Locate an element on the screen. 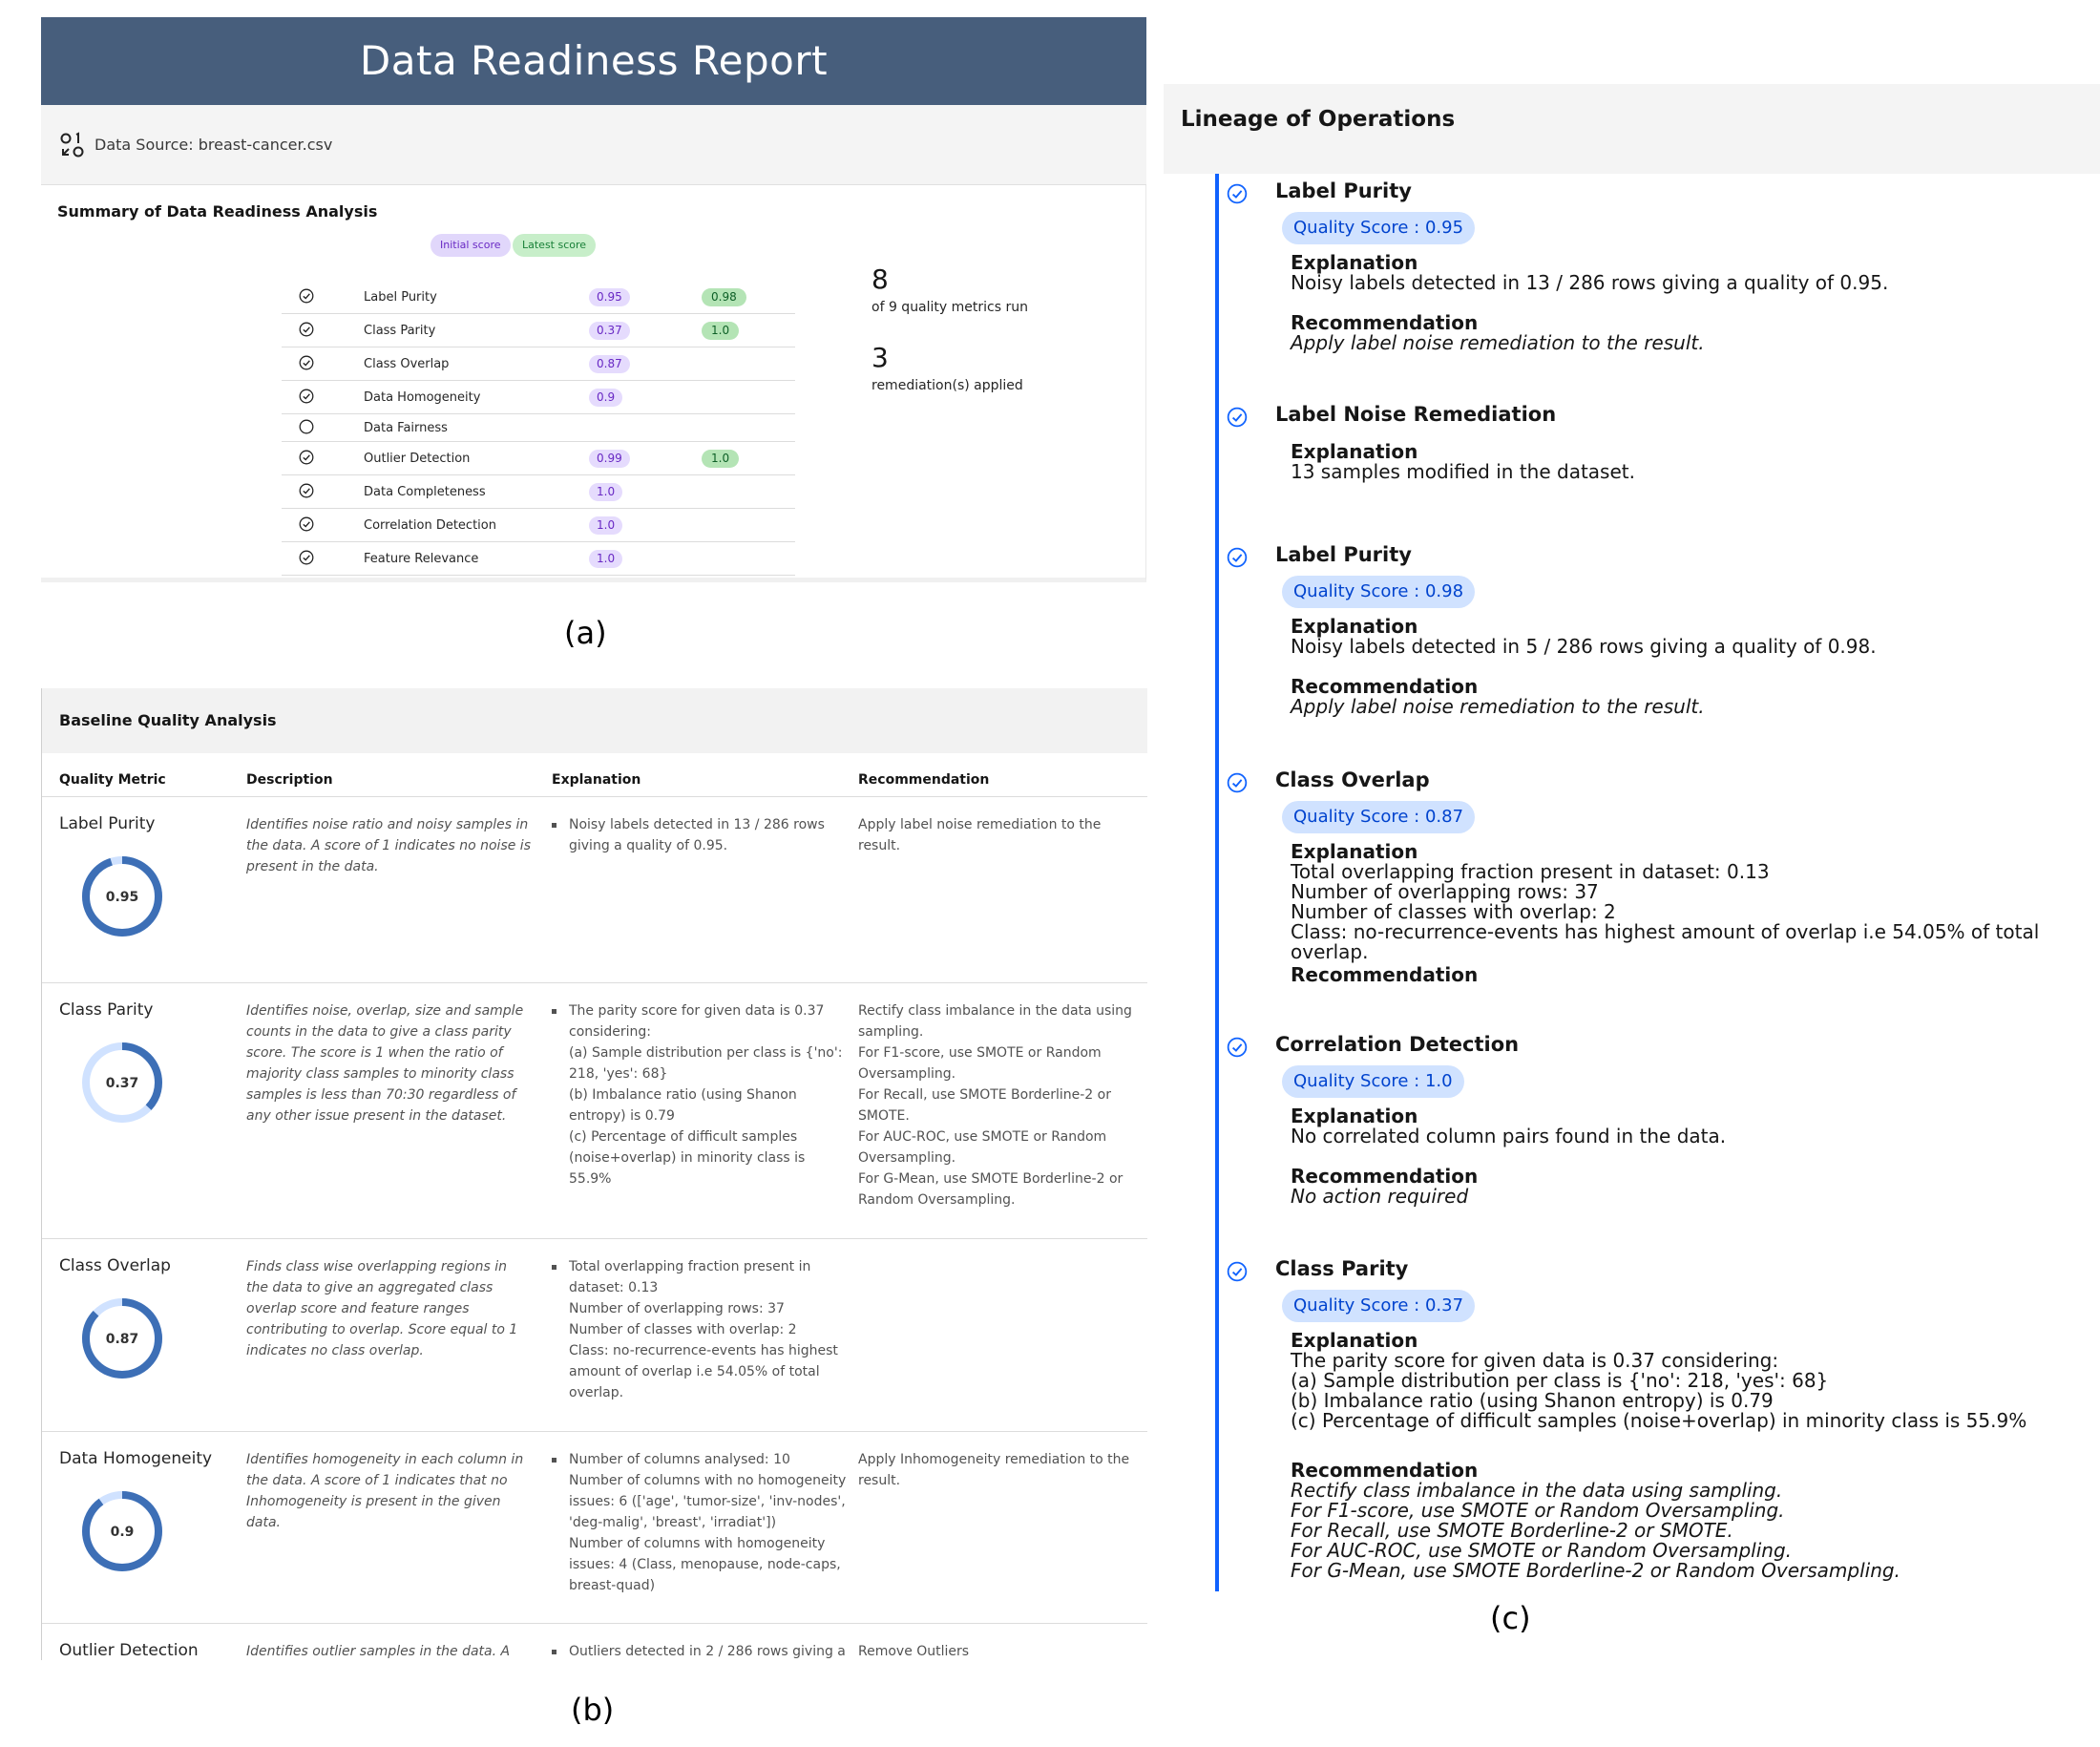 Image resolution: width=2100 pixels, height=1747 pixels. remediations-label: remediation(s) applied is located at coordinates (948, 385).